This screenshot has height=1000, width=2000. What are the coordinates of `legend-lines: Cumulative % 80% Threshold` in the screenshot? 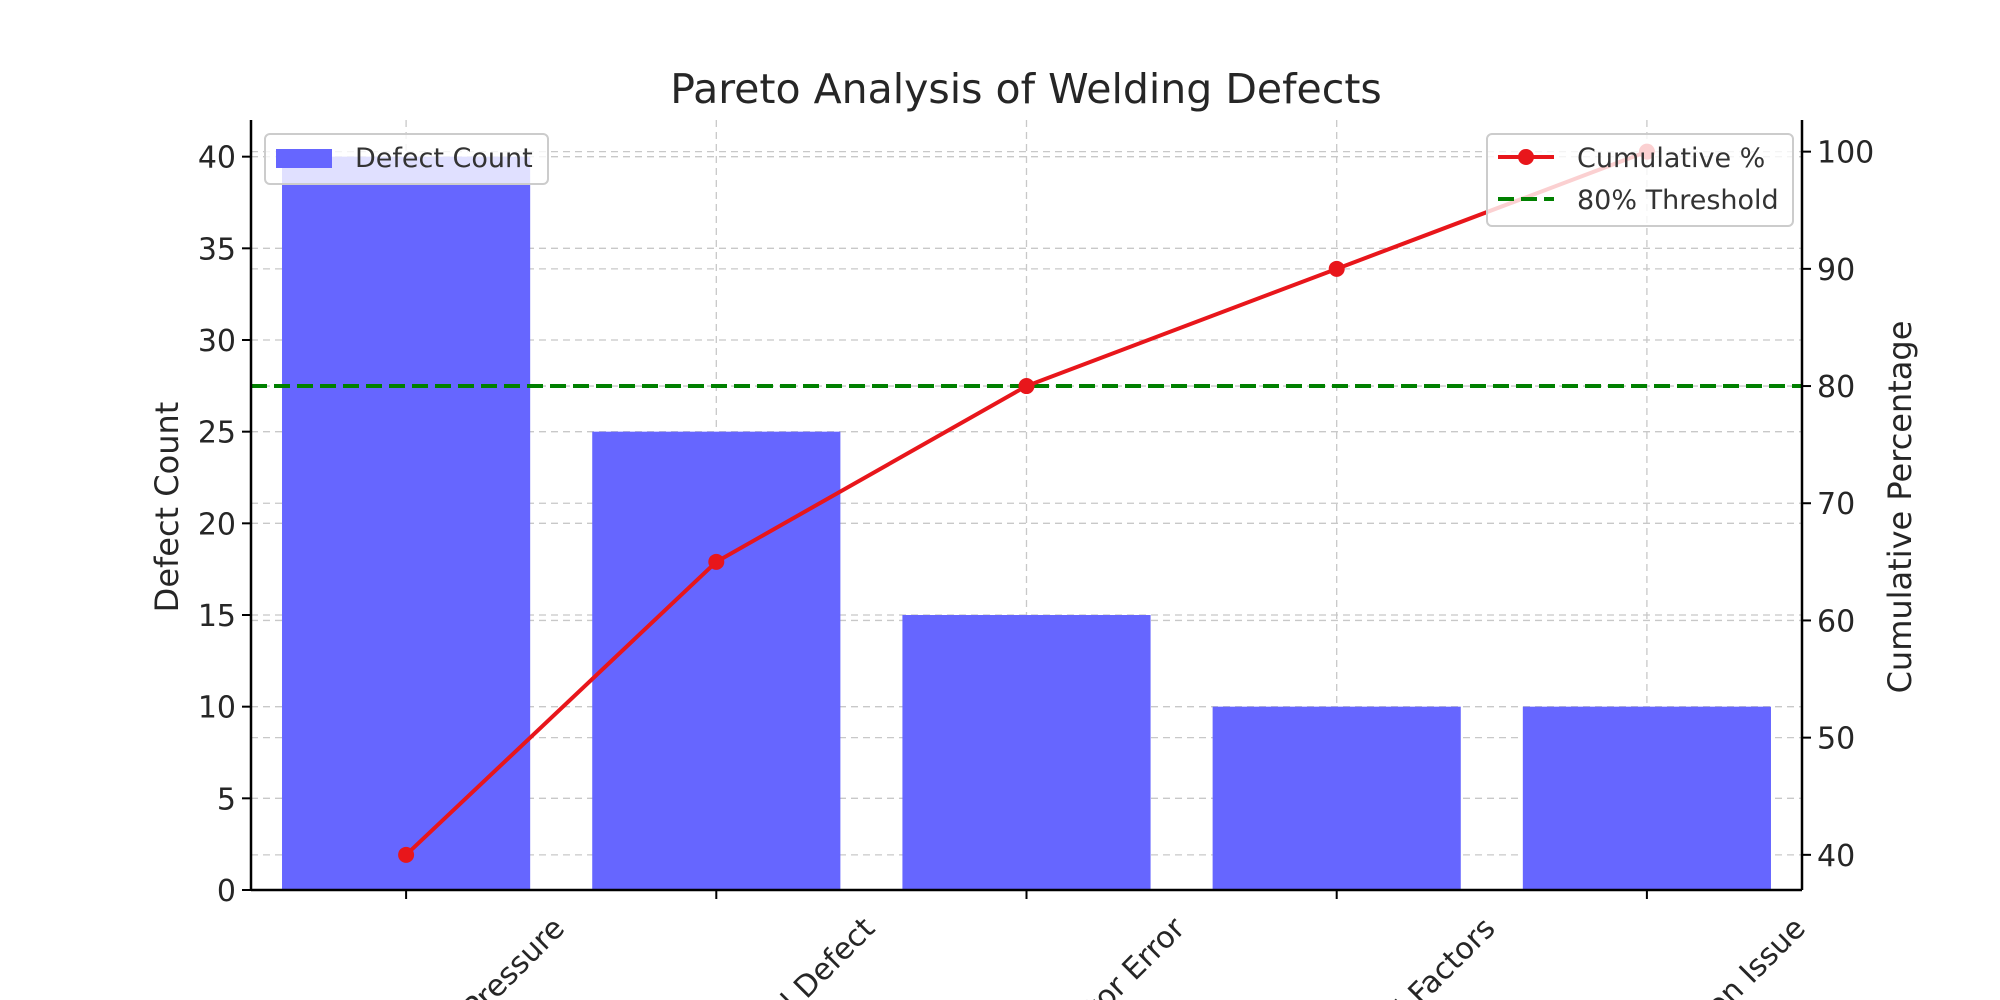 It's located at (1640, 180).